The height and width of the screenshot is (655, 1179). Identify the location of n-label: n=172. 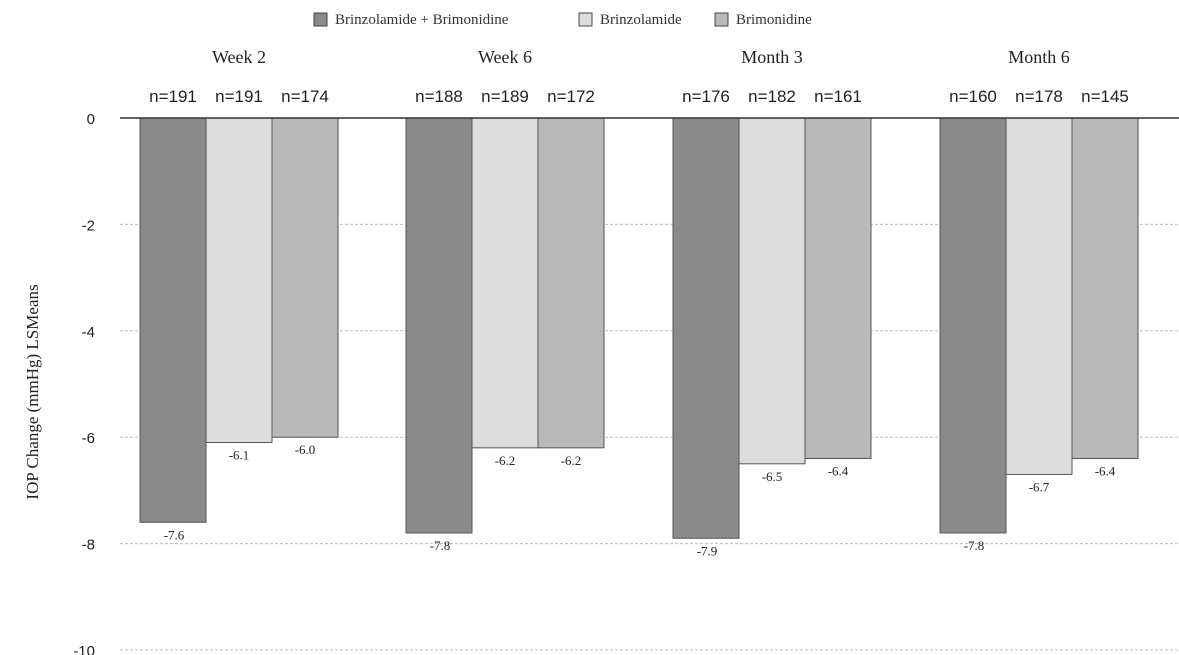
(571, 96).